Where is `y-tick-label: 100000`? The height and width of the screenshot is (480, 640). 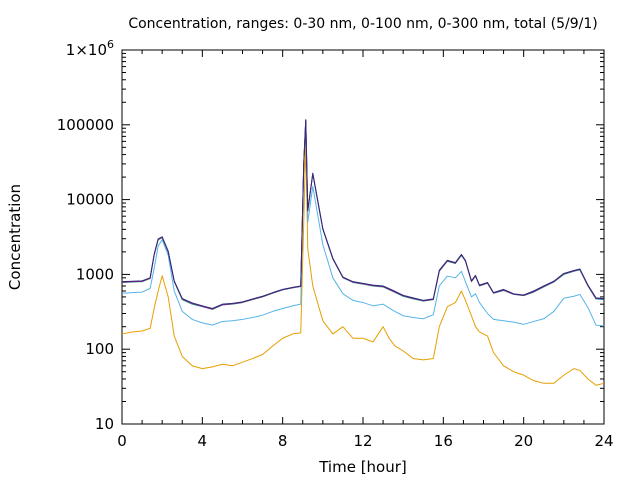
y-tick-label: 100000 is located at coordinates (85, 125).